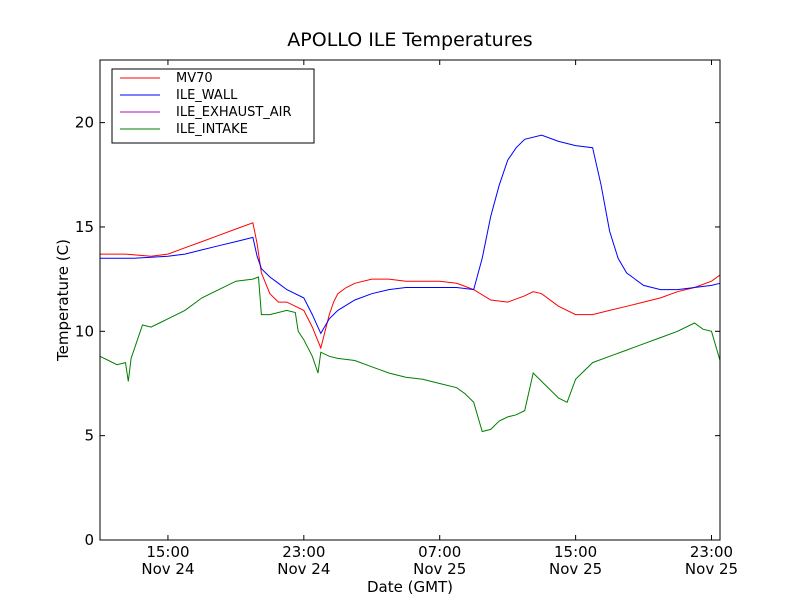 Image resolution: width=800 pixels, height=600 pixels. What do you see at coordinates (89, 436) in the screenshot?
I see `y-tick-label: 5` at bounding box center [89, 436].